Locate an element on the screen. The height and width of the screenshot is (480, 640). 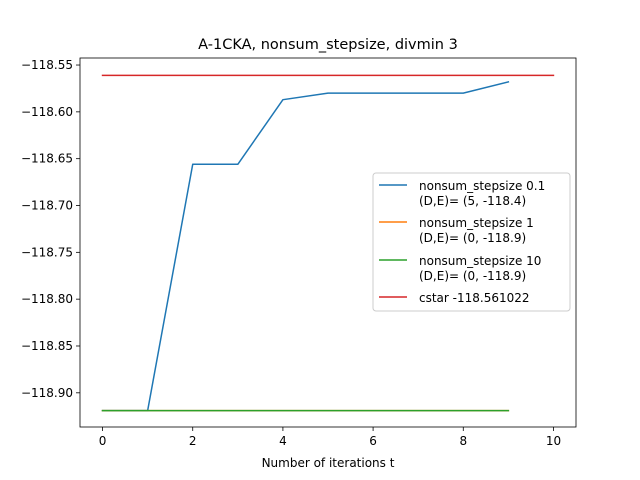
y-tick-label: −118.65 is located at coordinates (47, 159).